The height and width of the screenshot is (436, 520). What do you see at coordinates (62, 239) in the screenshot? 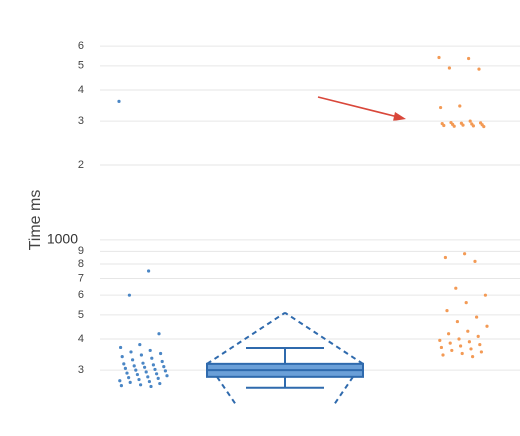
I see `y-tick-label: 1000` at bounding box center [62, 239].